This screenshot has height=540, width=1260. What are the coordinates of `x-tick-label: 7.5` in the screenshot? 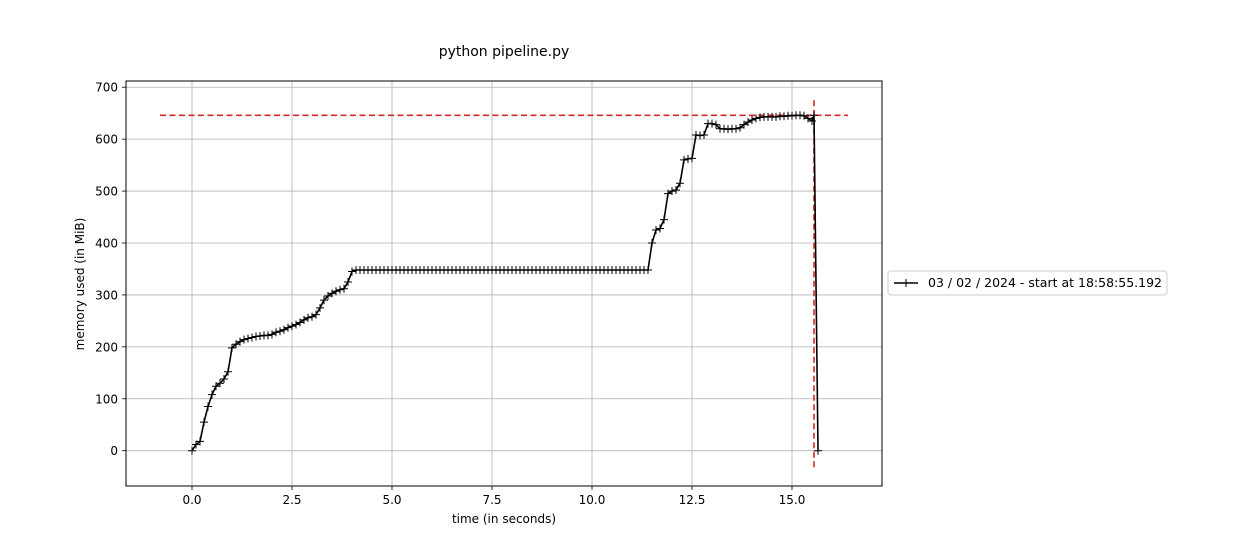 It's located at (491, 500).